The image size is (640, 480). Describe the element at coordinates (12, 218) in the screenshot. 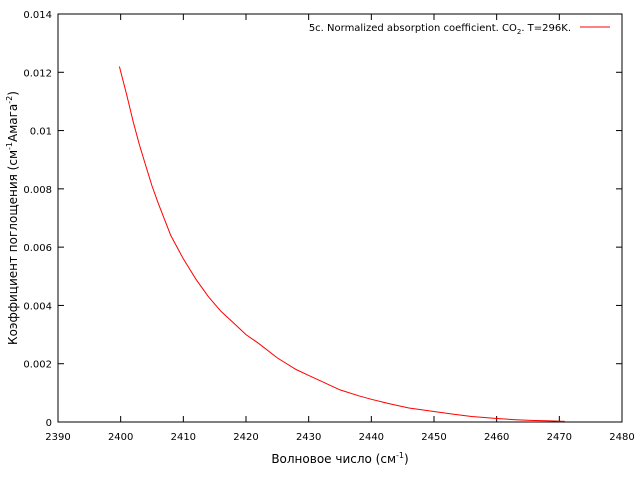

I see `y-axis-title: Коэффициент поглощения (см-1Амага-2)` at that location.